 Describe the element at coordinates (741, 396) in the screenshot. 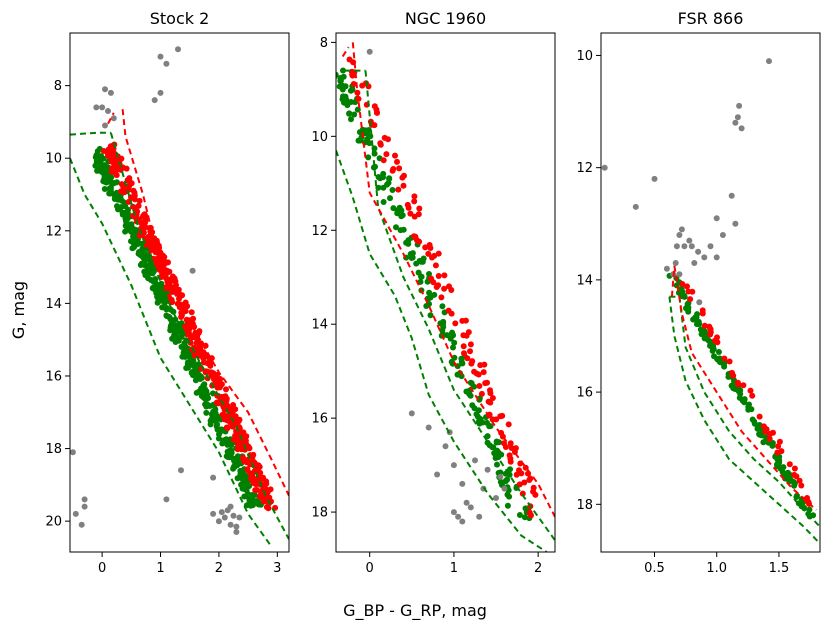

I see `member-stars` at that location.